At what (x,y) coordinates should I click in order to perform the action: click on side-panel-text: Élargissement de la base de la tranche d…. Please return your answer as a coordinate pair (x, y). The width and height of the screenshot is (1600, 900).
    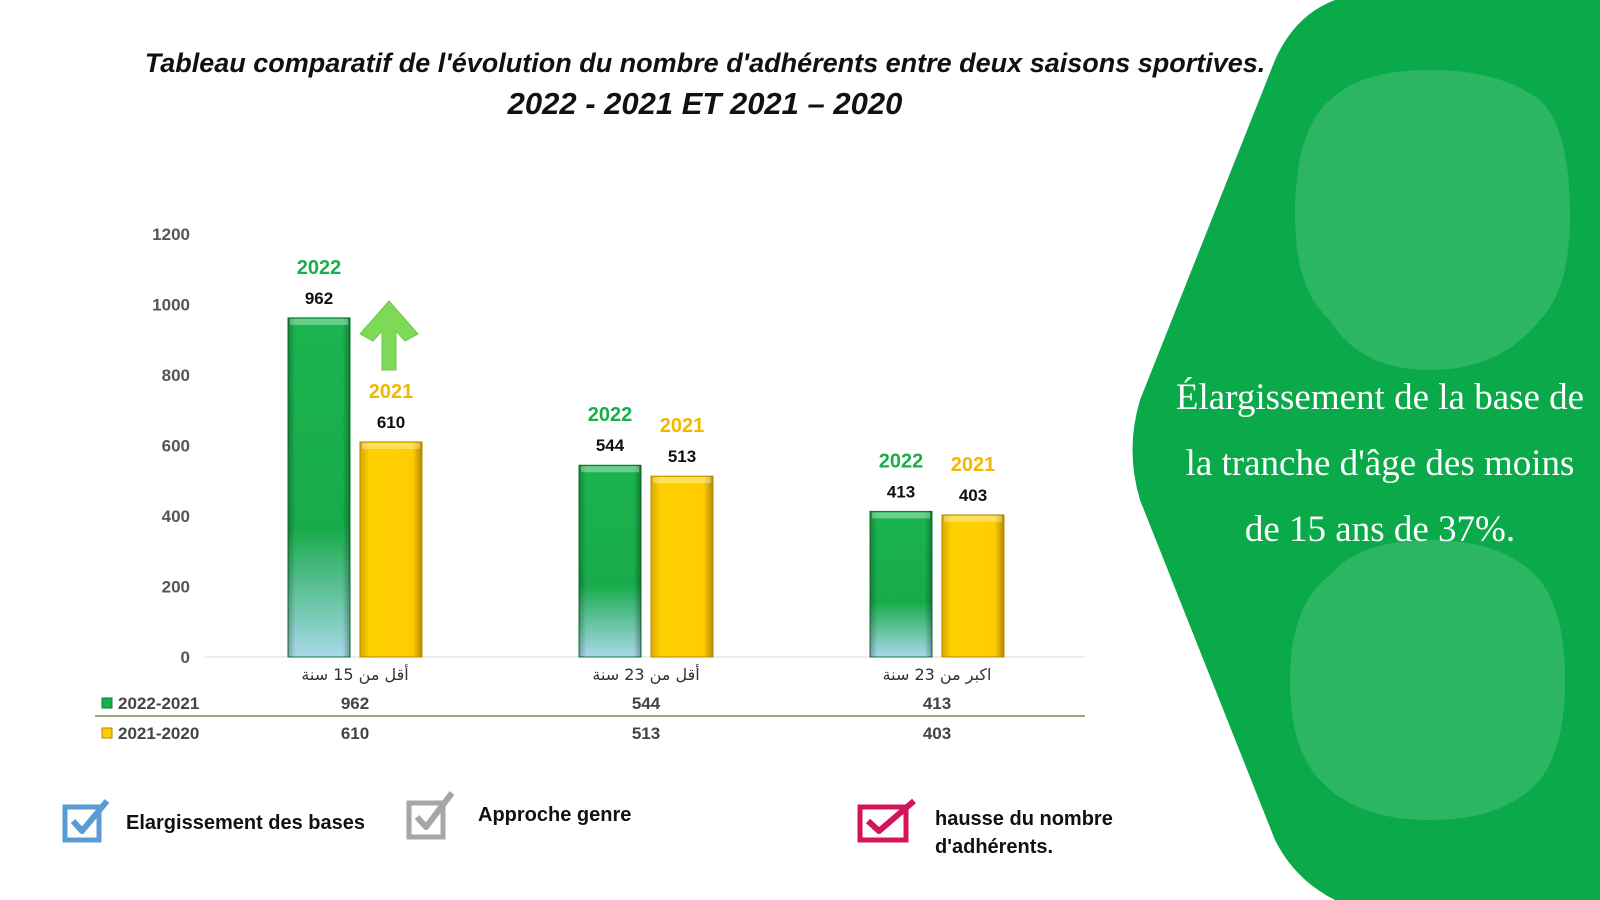
    Looking at the image, I should click on (1380, 463).